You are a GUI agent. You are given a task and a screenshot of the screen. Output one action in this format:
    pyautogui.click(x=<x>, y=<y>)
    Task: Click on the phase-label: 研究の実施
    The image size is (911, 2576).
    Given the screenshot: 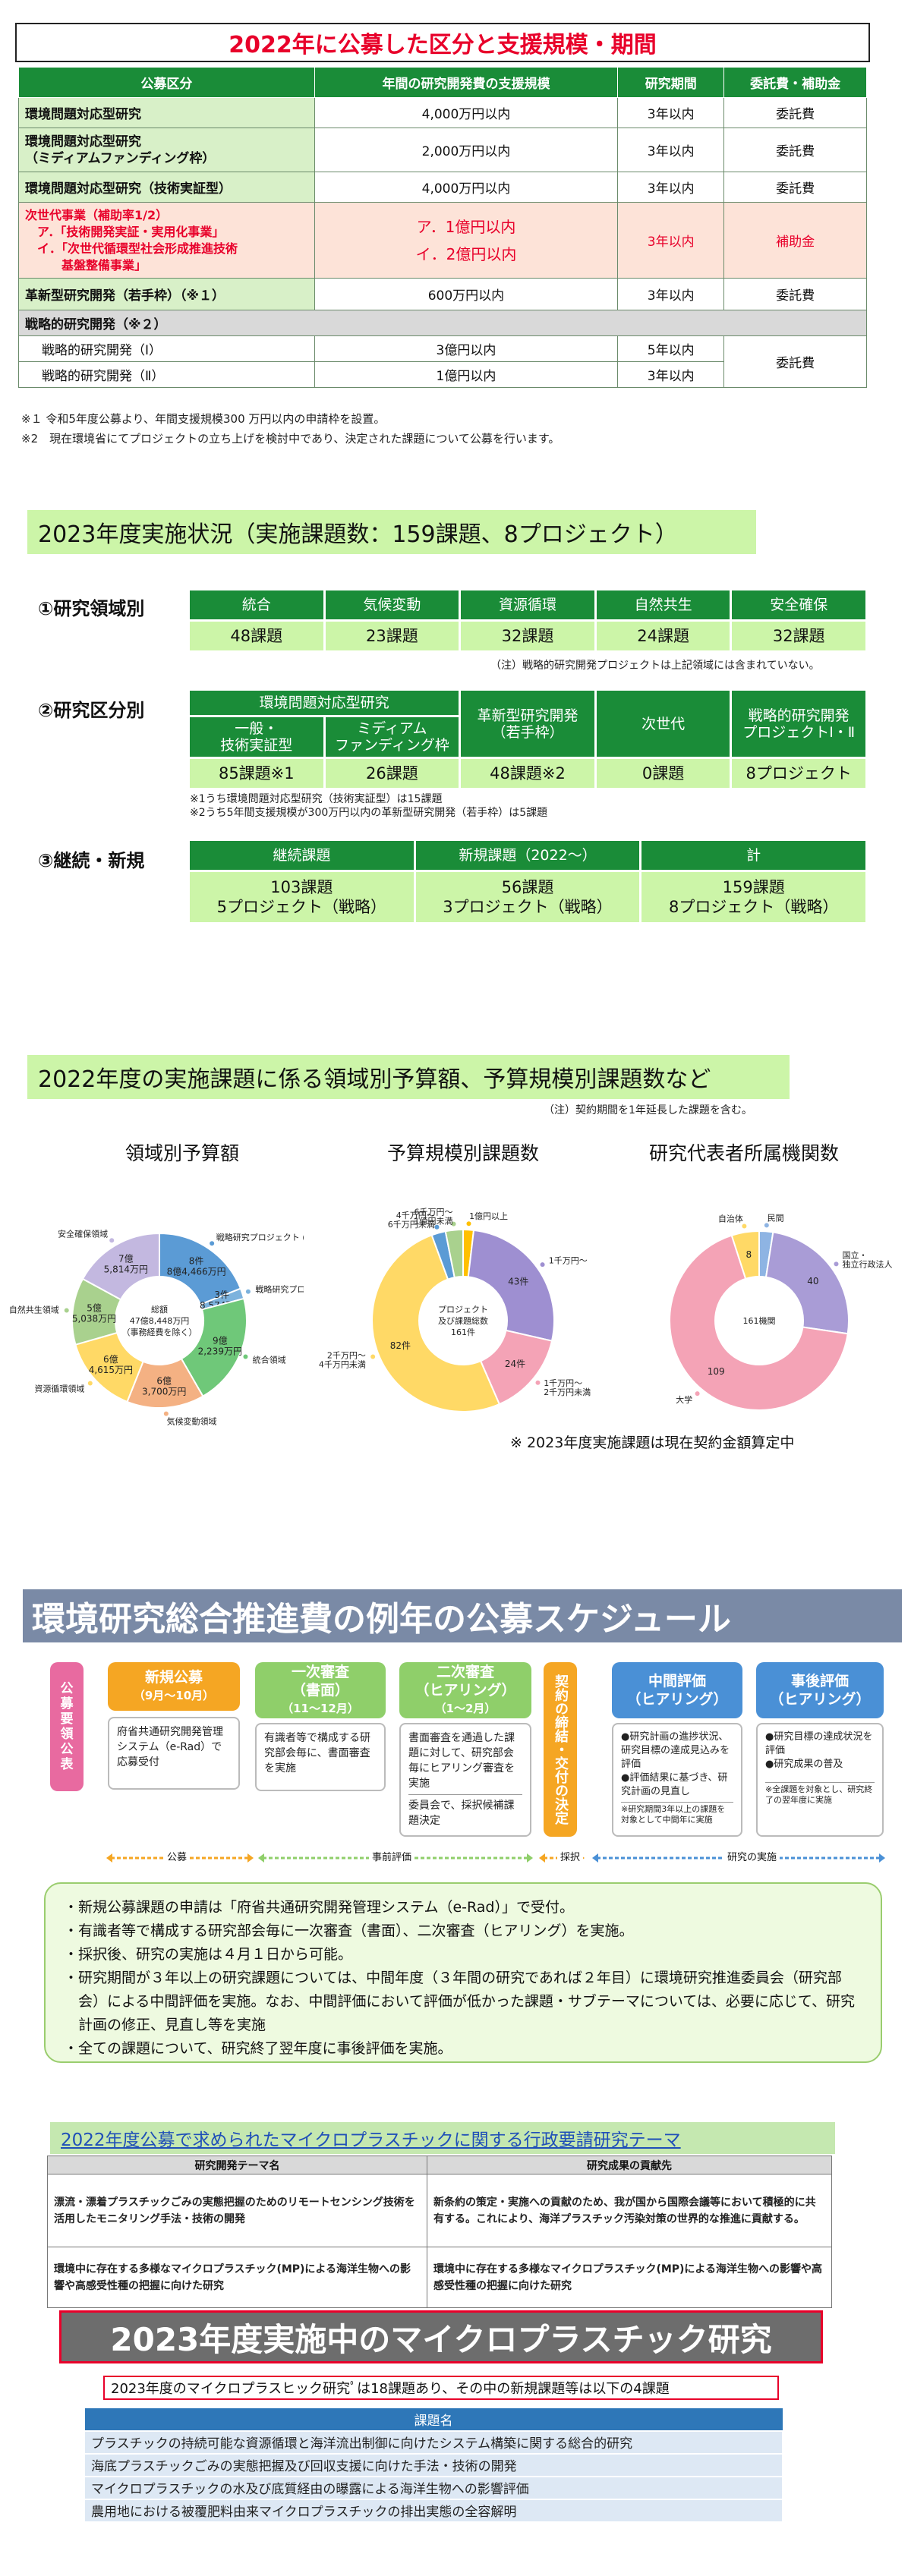 What is the action you would take?
    pyautogui.click(x=752, y=1856)
    